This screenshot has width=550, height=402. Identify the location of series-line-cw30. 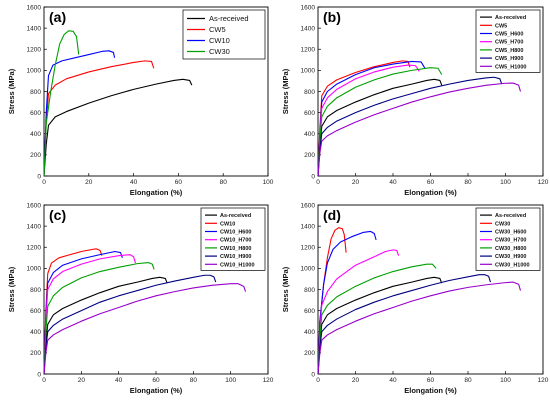
(61, 103).